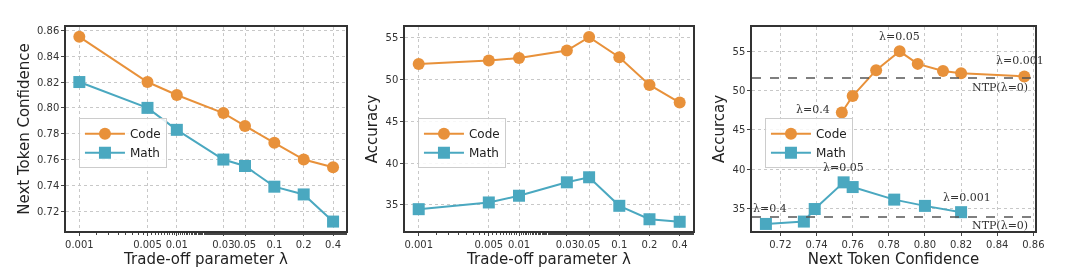 The width and height of the screenshot is (1080, 271). I want to click on y-tick-label: 0.80, so click(48, 108).